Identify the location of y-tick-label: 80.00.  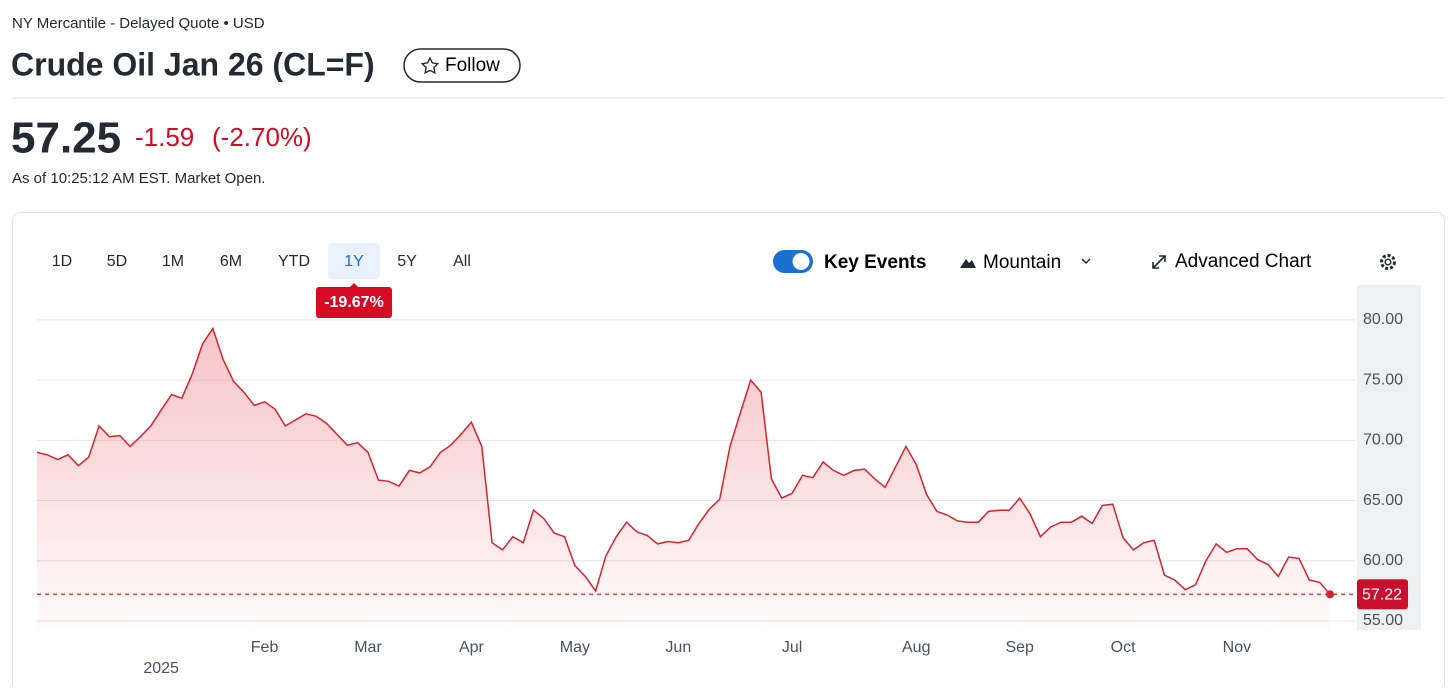
(1383, 319).